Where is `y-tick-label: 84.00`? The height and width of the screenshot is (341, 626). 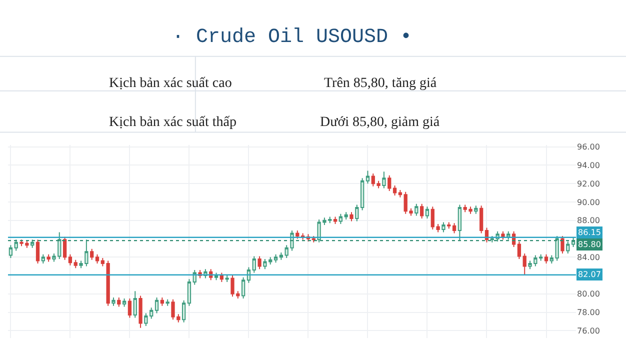 y-tick-label: 84.00 is located at coordinates (588, 257).